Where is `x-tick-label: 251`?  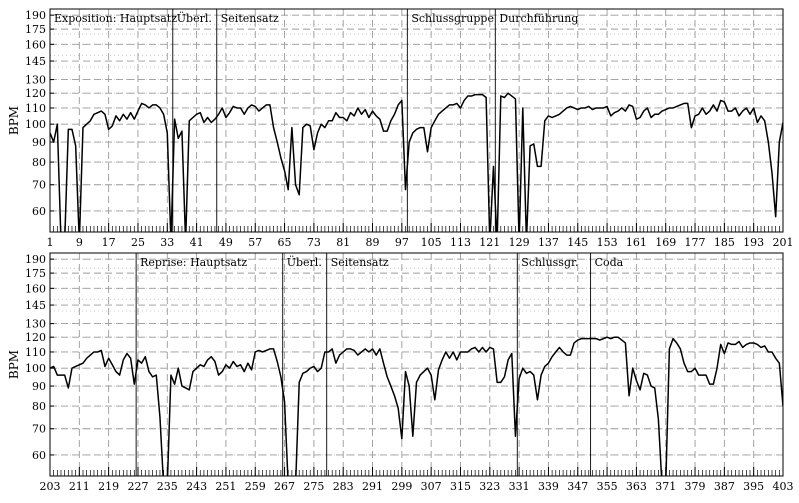 x-tick-label: 251 is located at coordinates (225, 486).